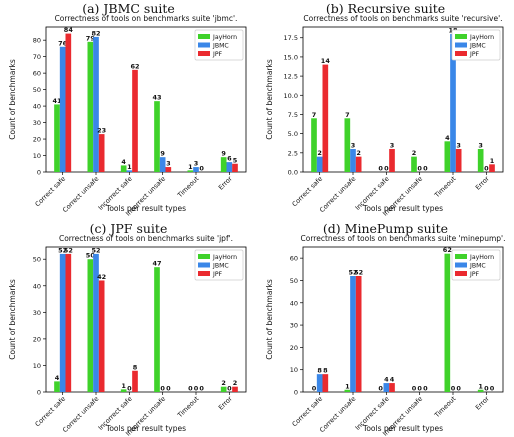 The height and width of the screenshot is (437, 514). What do you see at coordinates (414, 153) in the screenshot?
I see `data-label: 2` at bounding box center [414, 153].